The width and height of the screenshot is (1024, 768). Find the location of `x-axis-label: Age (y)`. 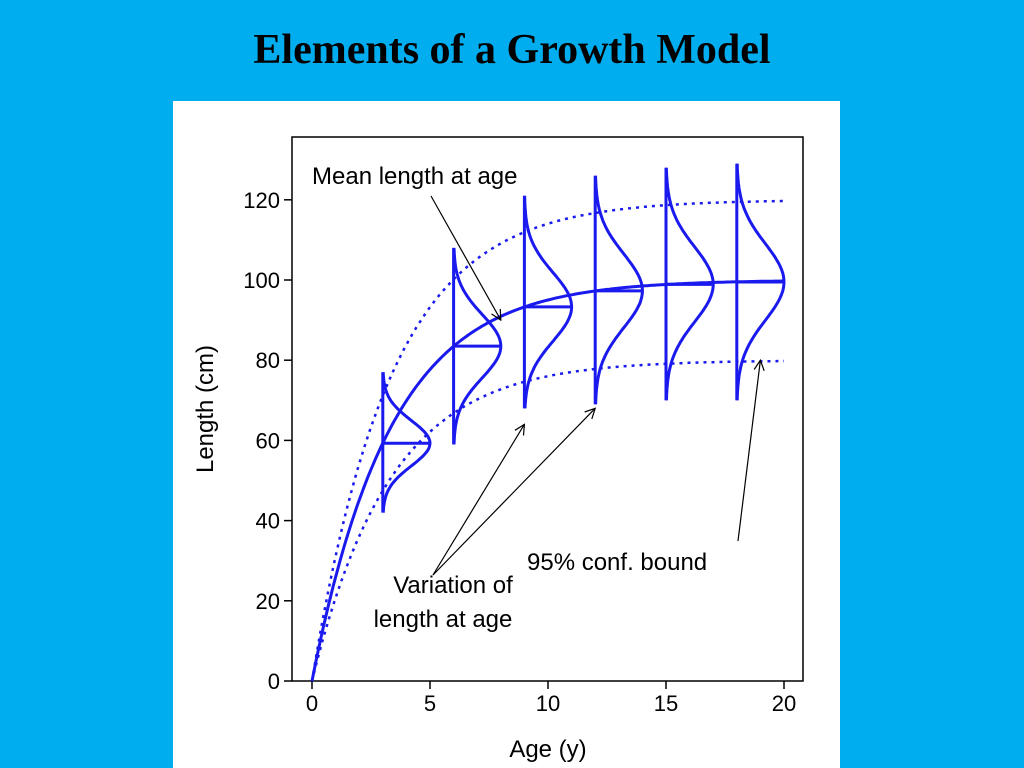

x-axis-label: Age (y) is located at coordinates (547, 749).